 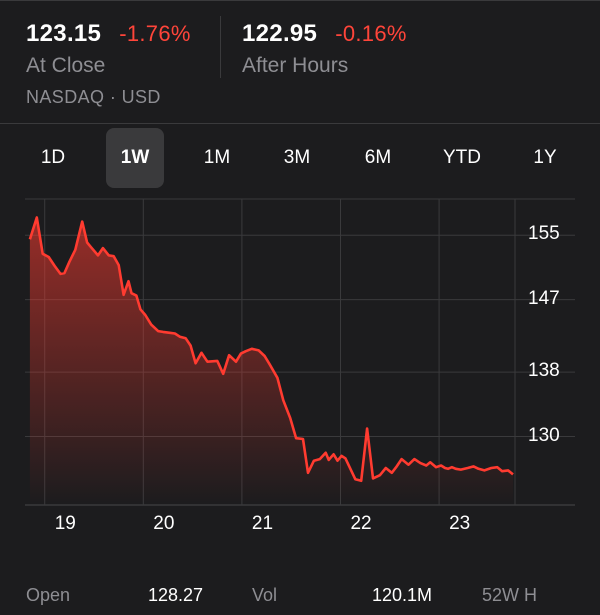 What do you see at coordinates (220, 47) in the screenshot?
I see `price-divider` at bounding box center [220, 47].